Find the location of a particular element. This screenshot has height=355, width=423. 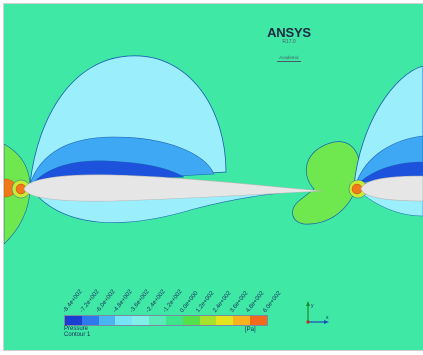

axis-x-label: x is located at coordinates (327, 318).